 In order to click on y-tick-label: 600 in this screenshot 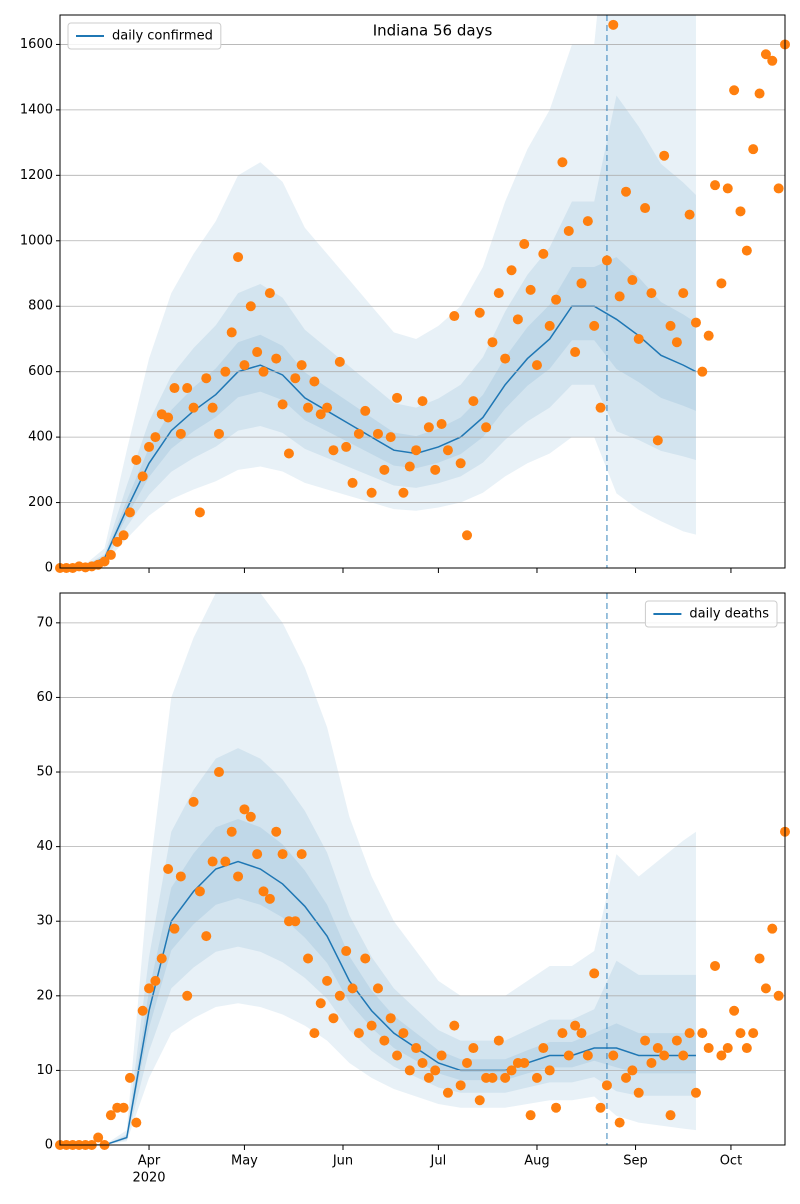, I will do `click(40, 371)`.